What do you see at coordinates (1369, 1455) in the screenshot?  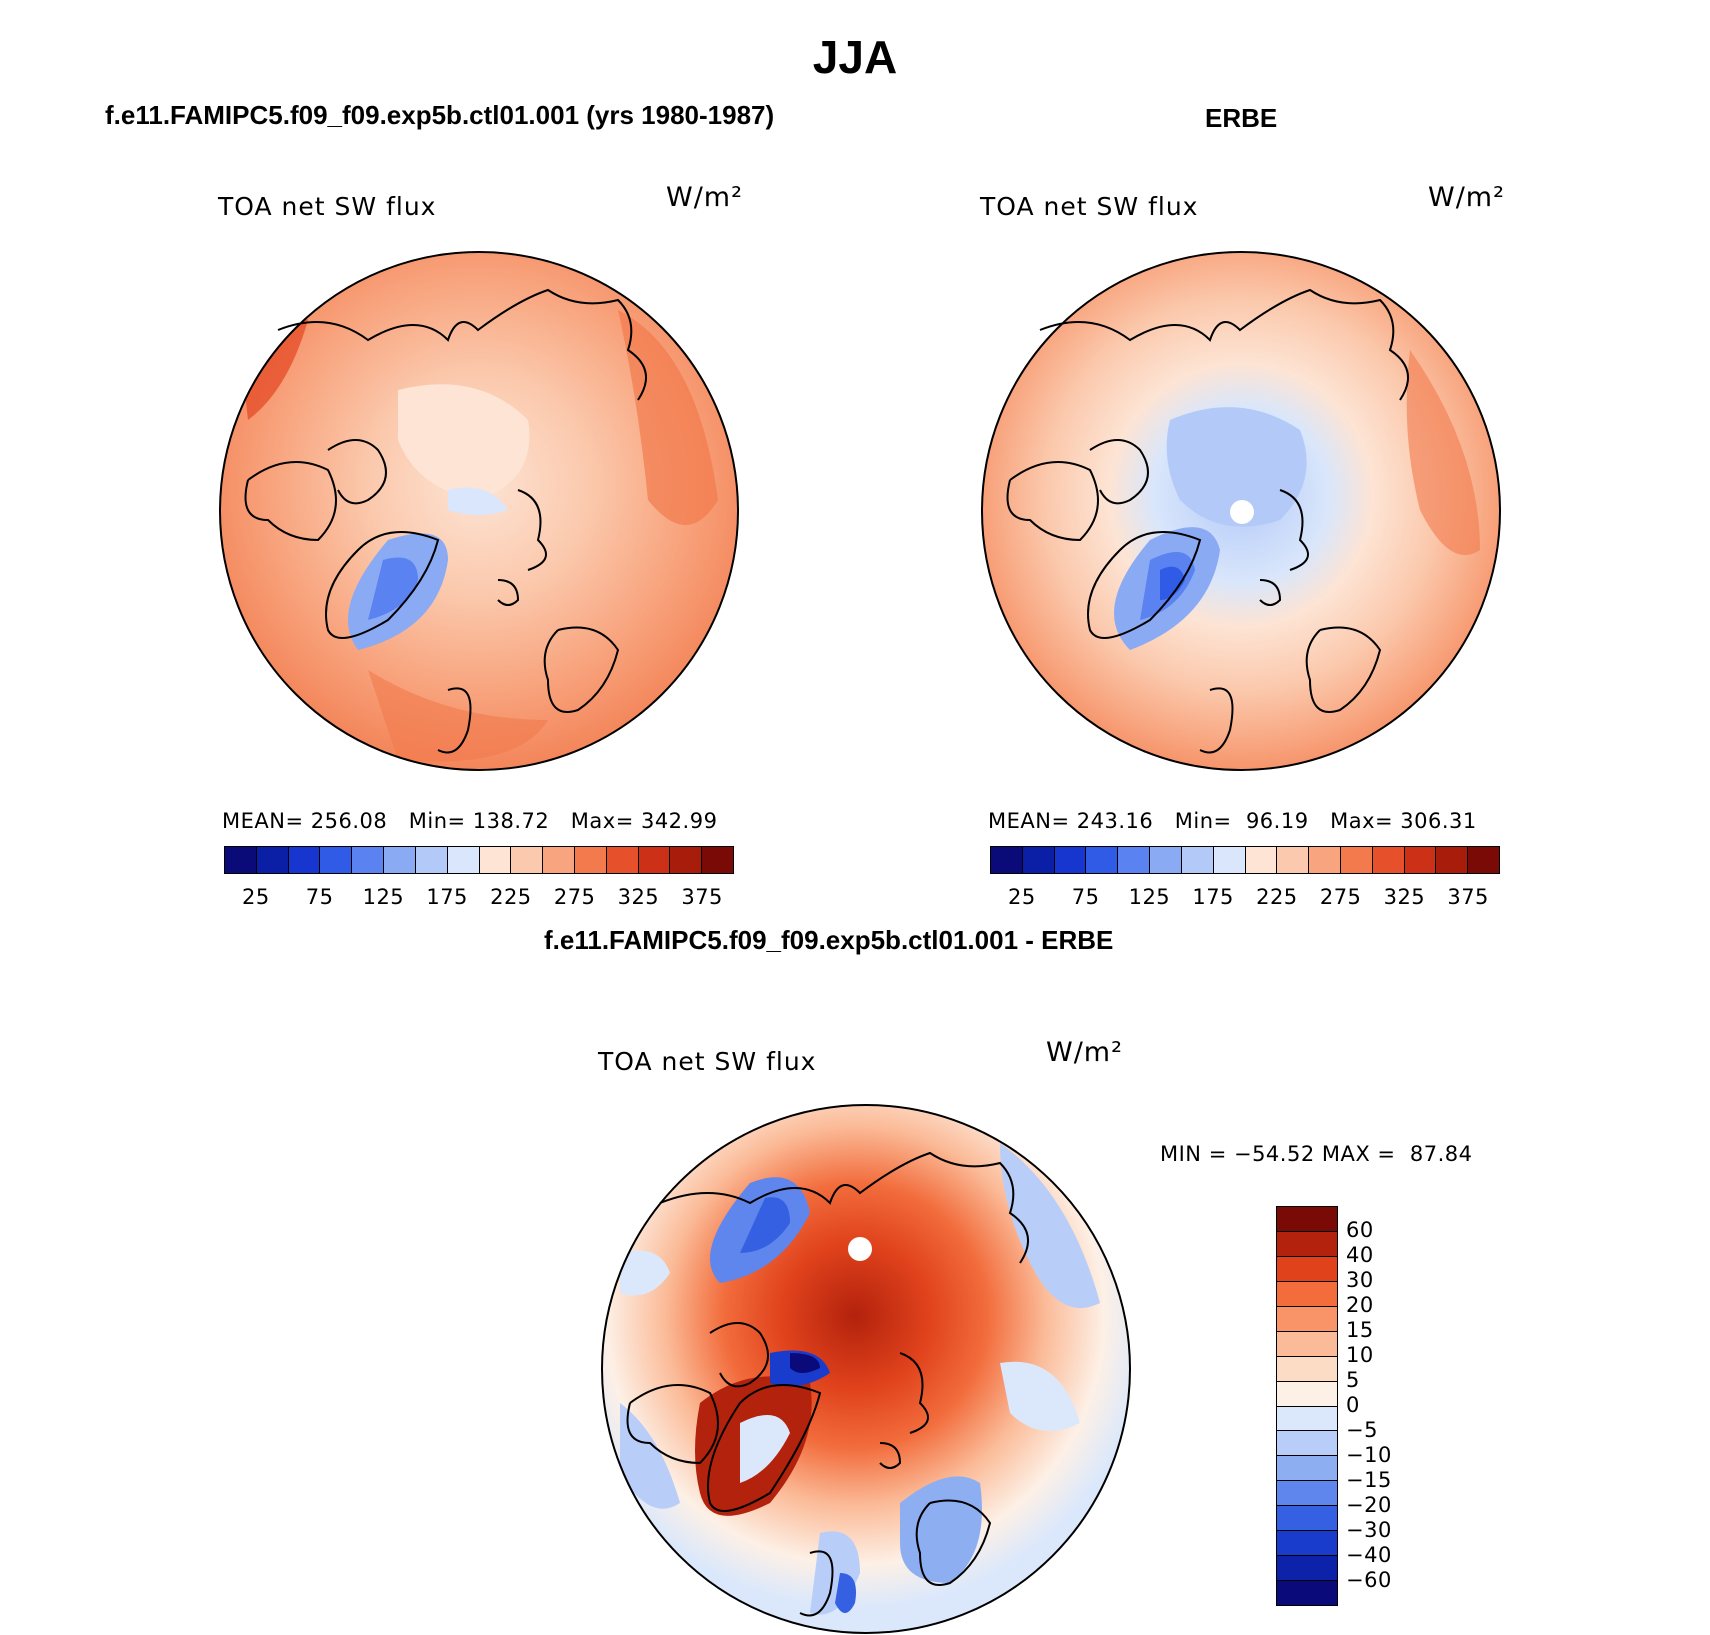 I see `colorbar-tick-label: −10` at bounding box center [1369, 1455].